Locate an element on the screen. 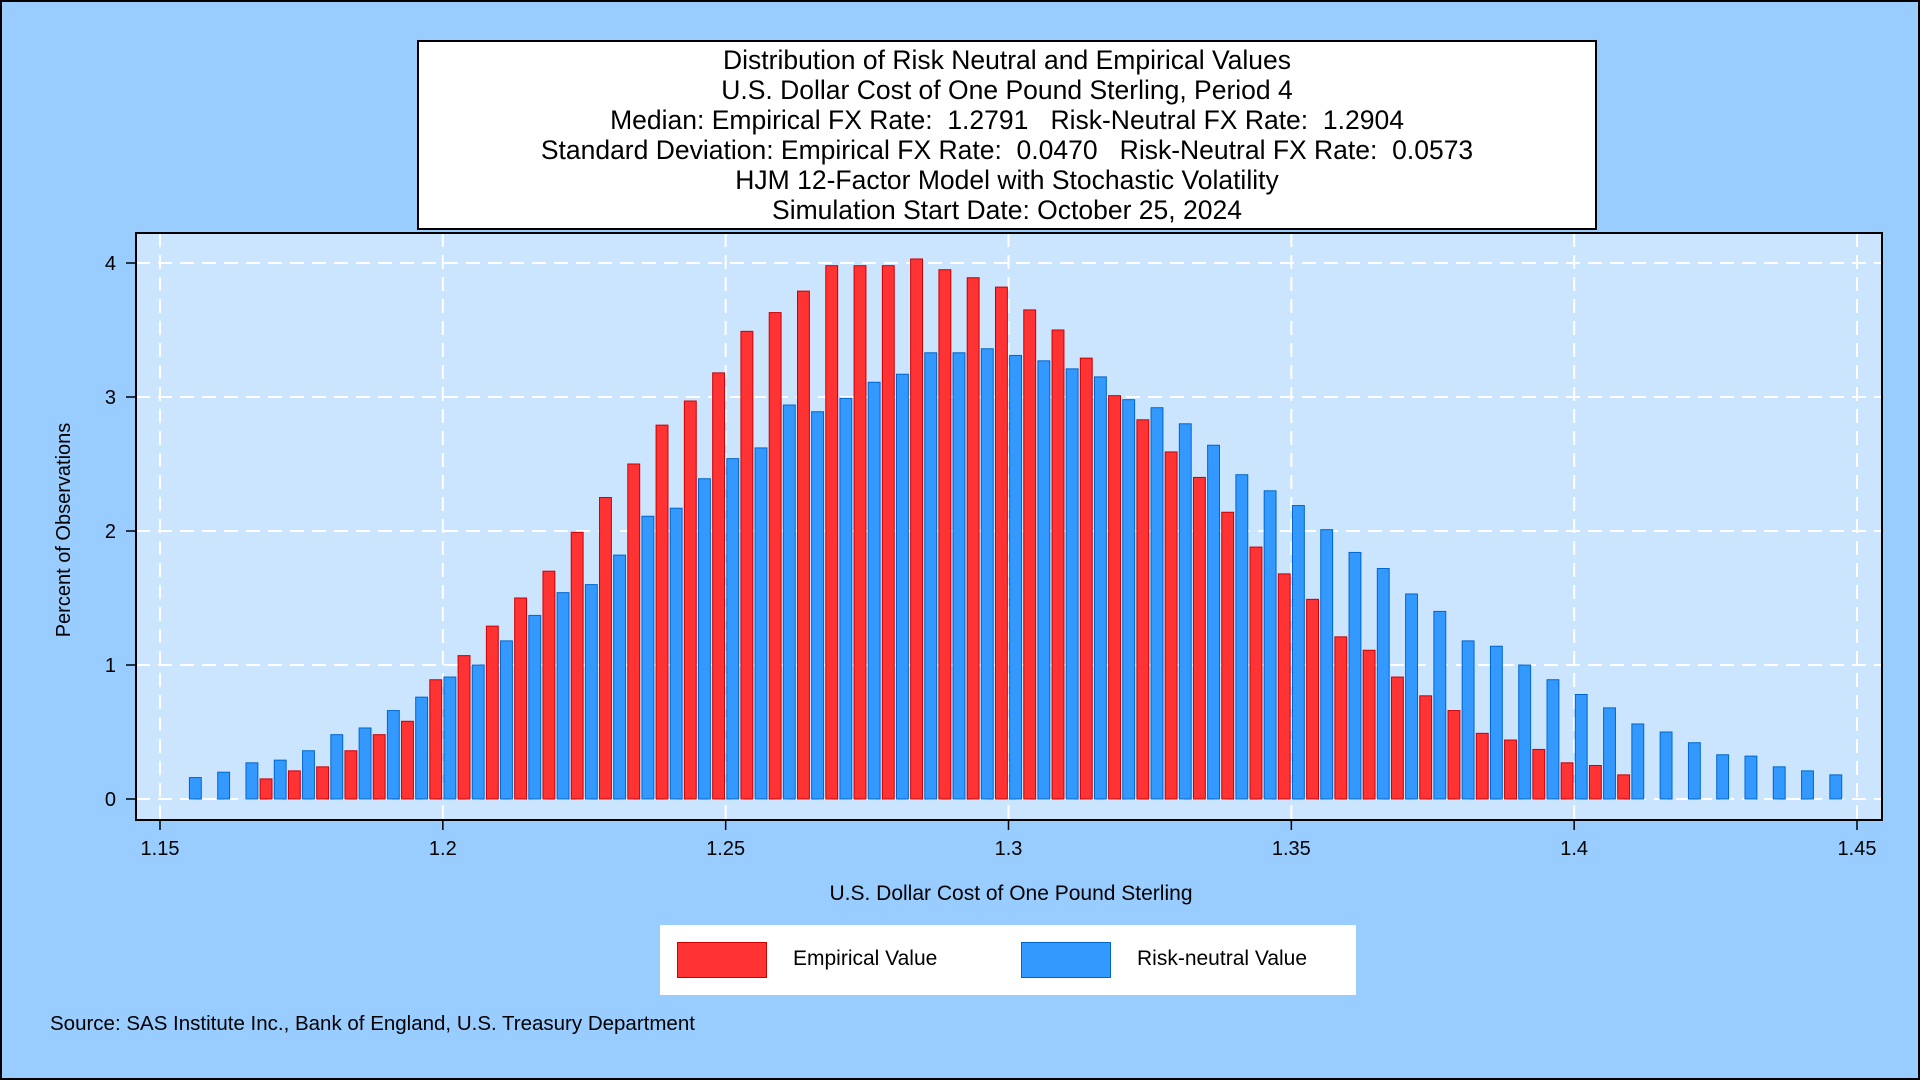 The height and width of the screenshot is (1080, 1920). legend: Empirical Value Risk-neutral Value is located at coordinates (1008, 960).